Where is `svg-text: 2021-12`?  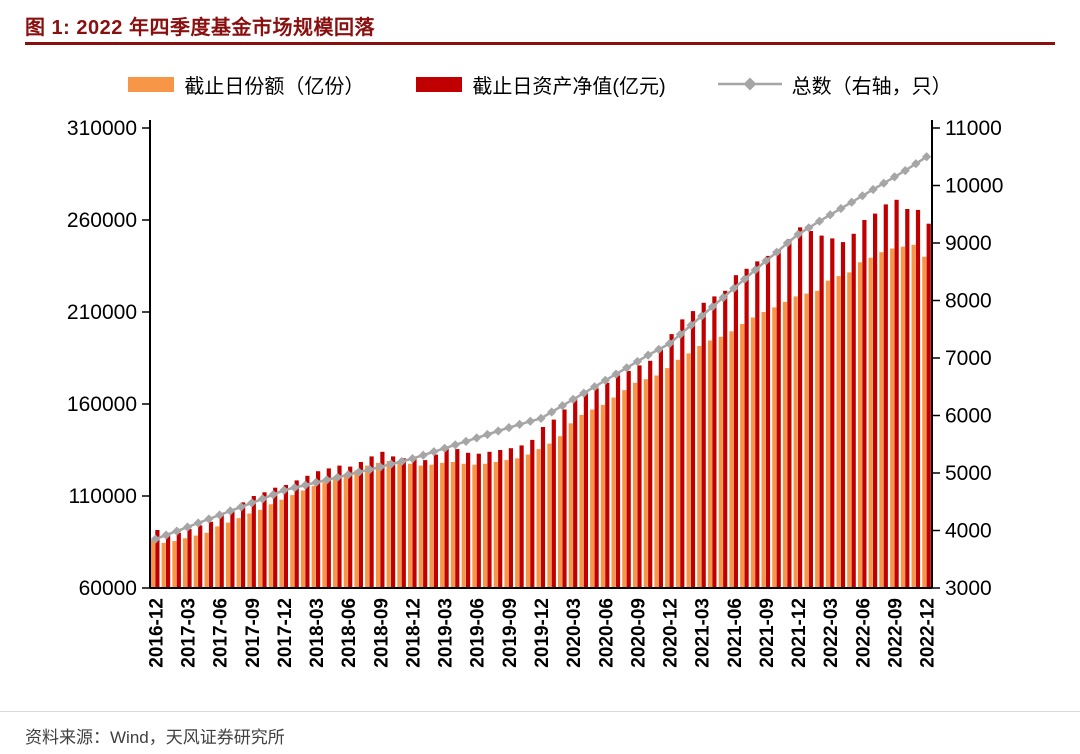 svg-text: 2021-12 is located at coordinates (799, 633).